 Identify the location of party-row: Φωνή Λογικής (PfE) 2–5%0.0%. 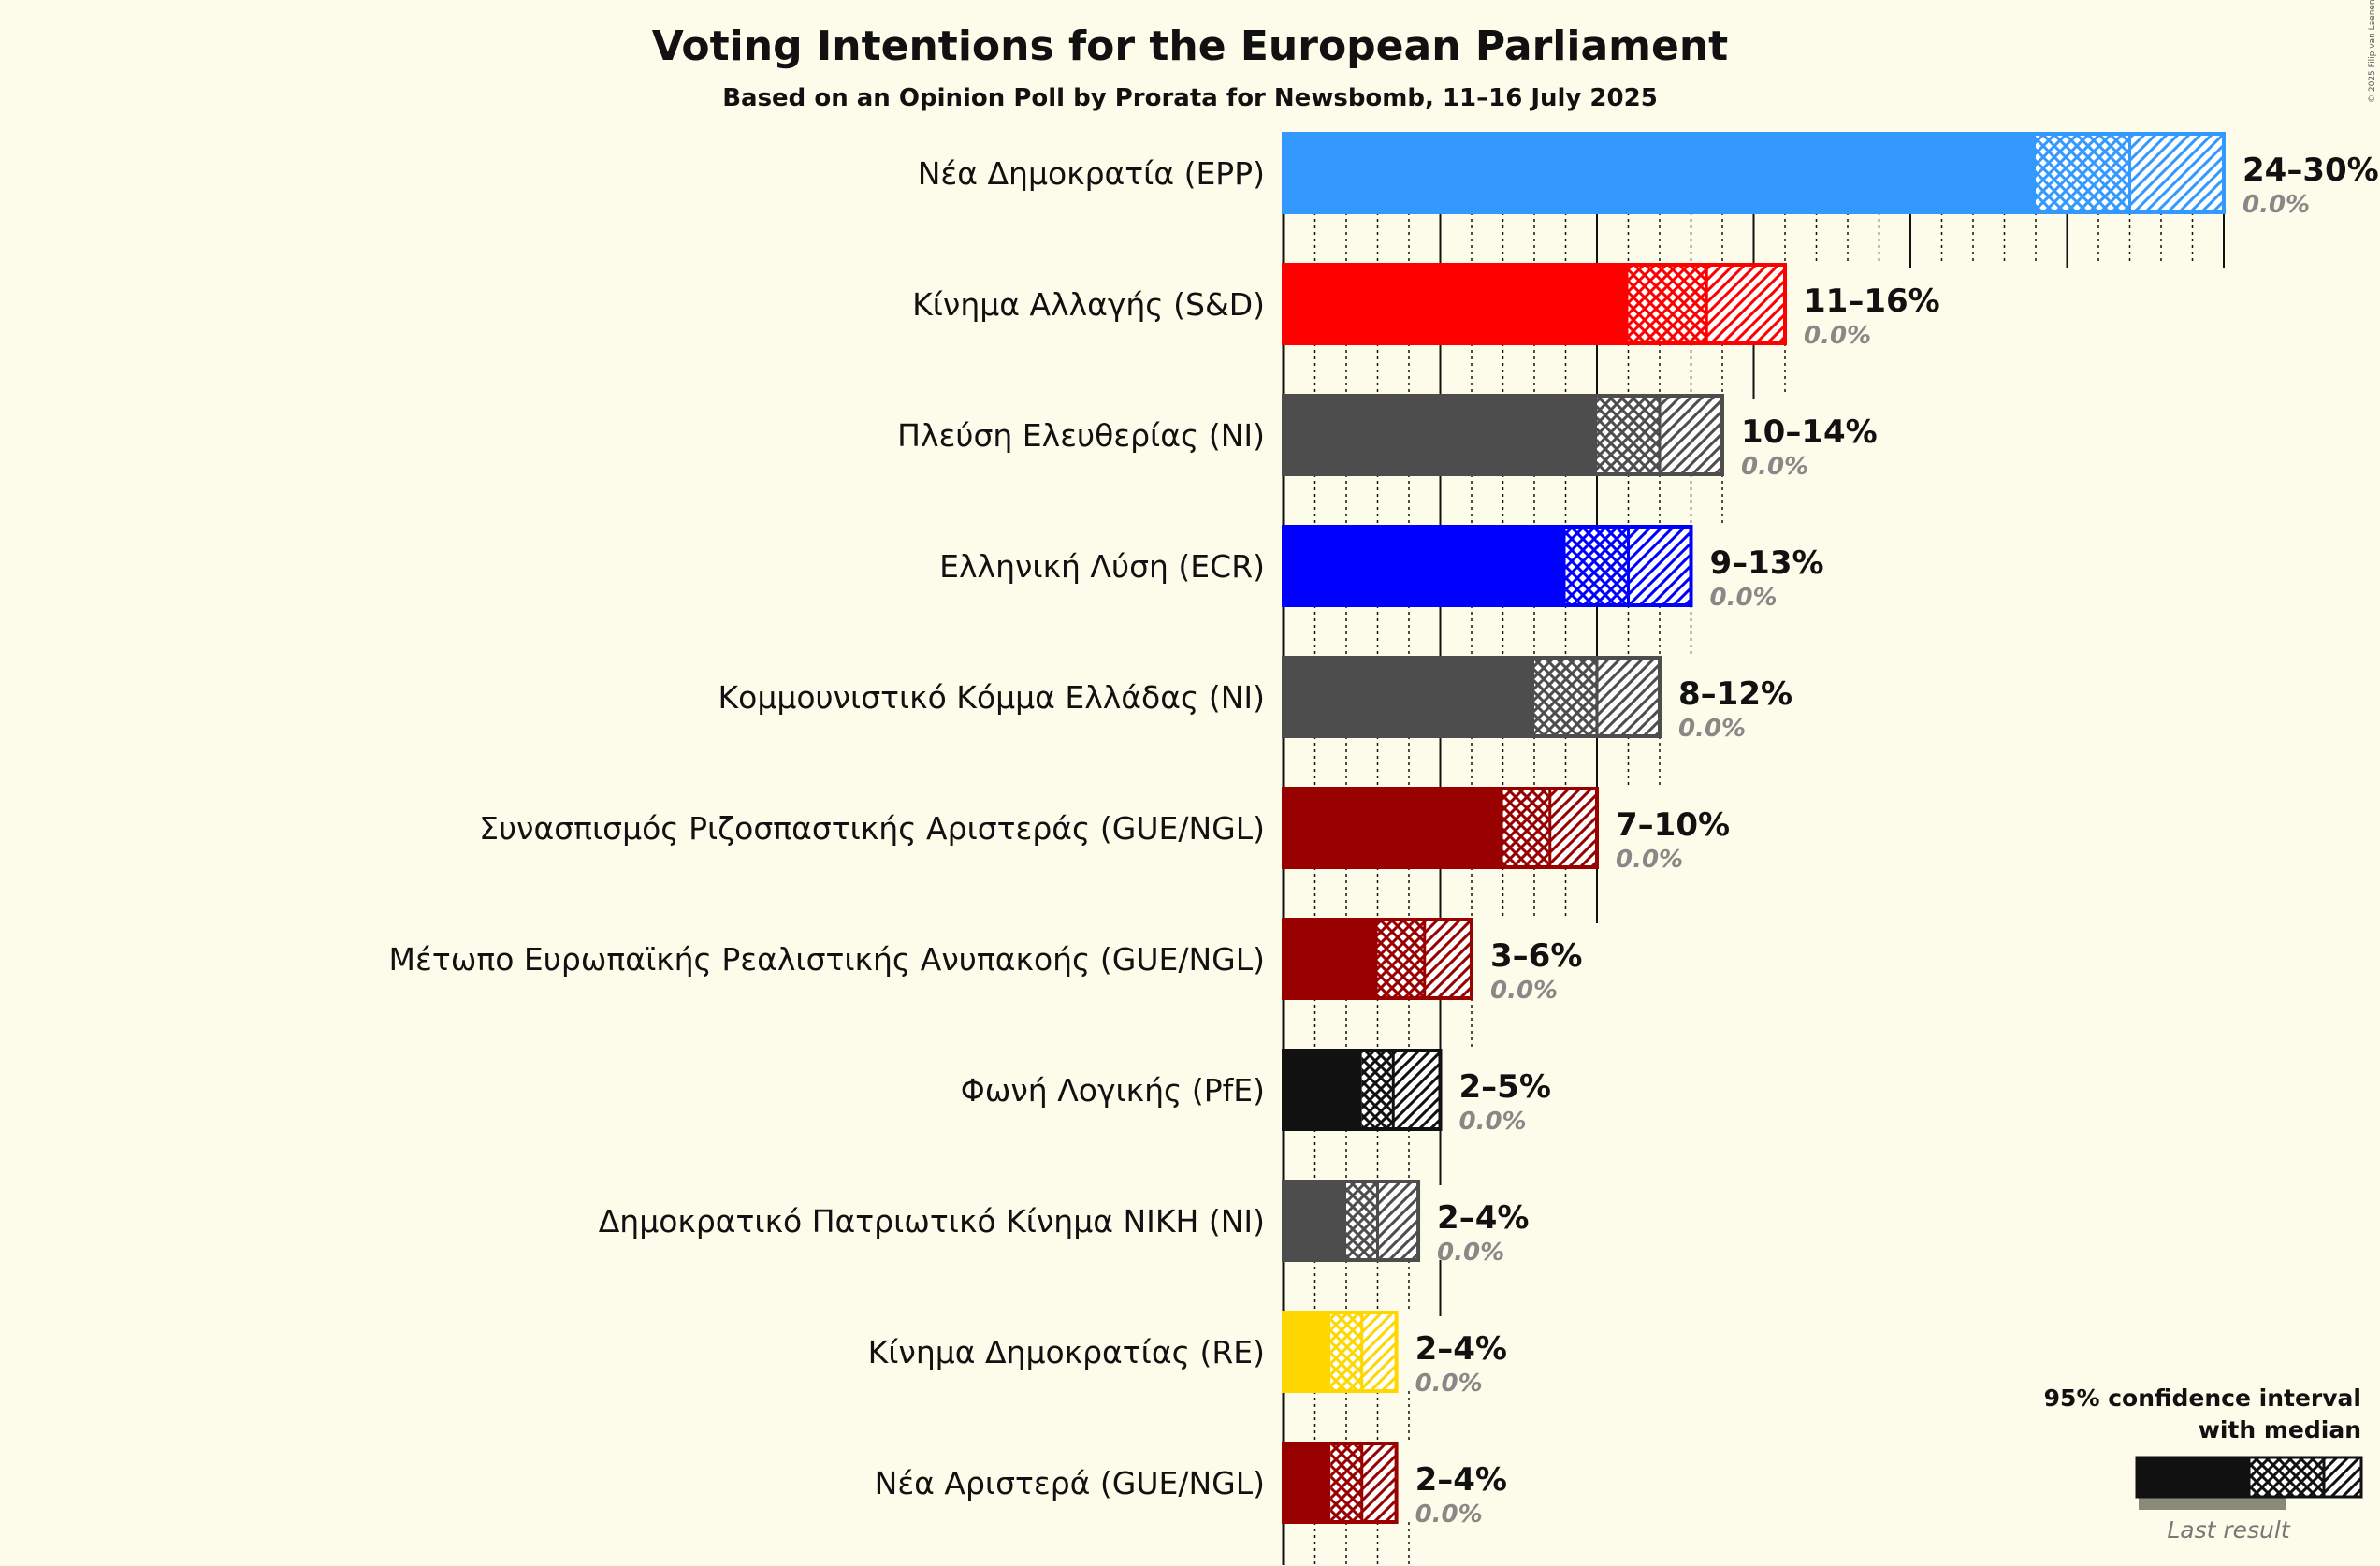
(1256, 1092).